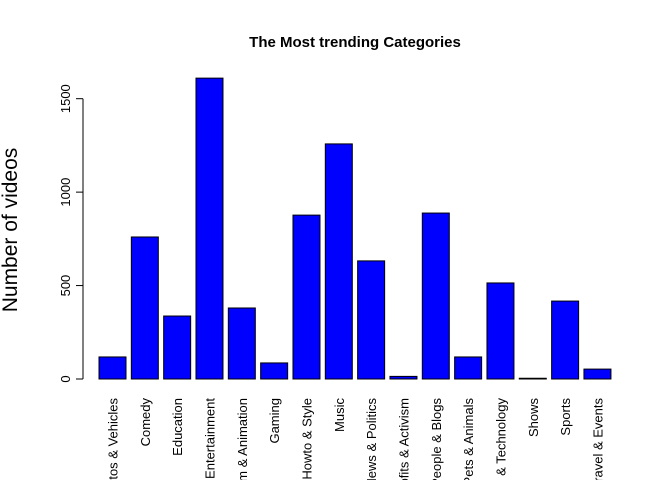 The image size is (672, 480). I want to click on x-tick-label: Shows, so click(533, 418).